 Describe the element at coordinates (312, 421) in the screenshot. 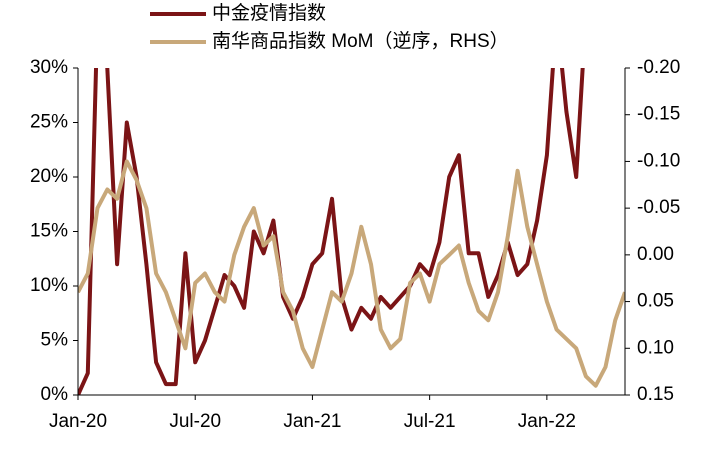

I see `x-tick-label: Jan-21` at that location.